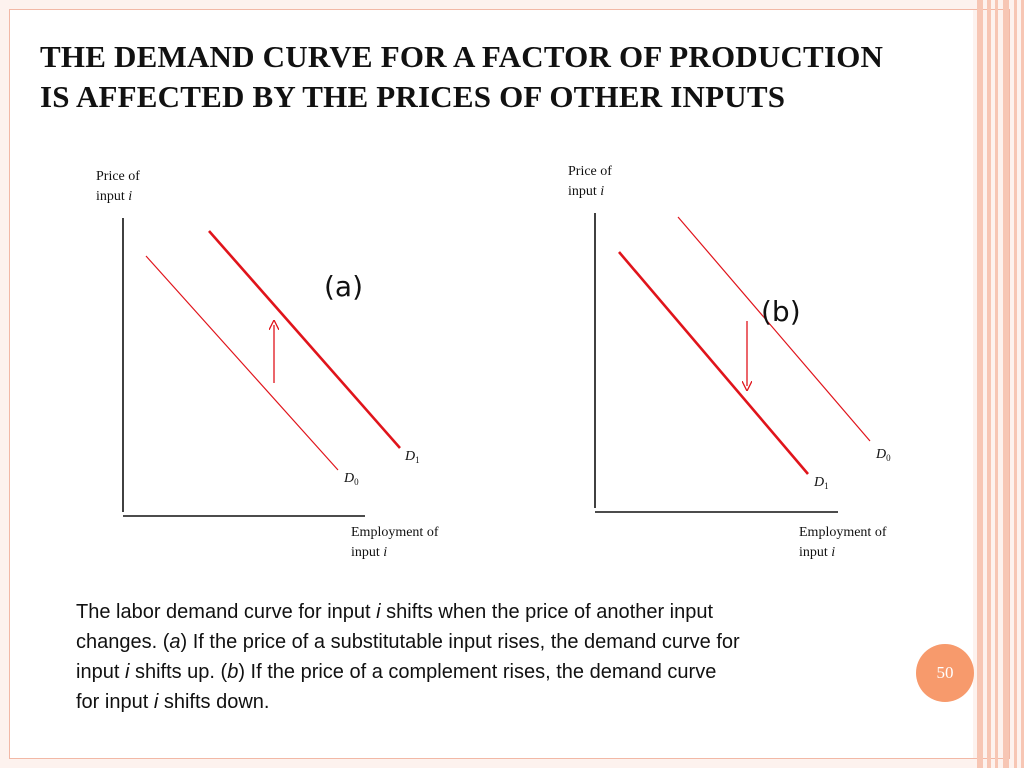  I want to click on page-number-badge: 50, so click(945, 673).